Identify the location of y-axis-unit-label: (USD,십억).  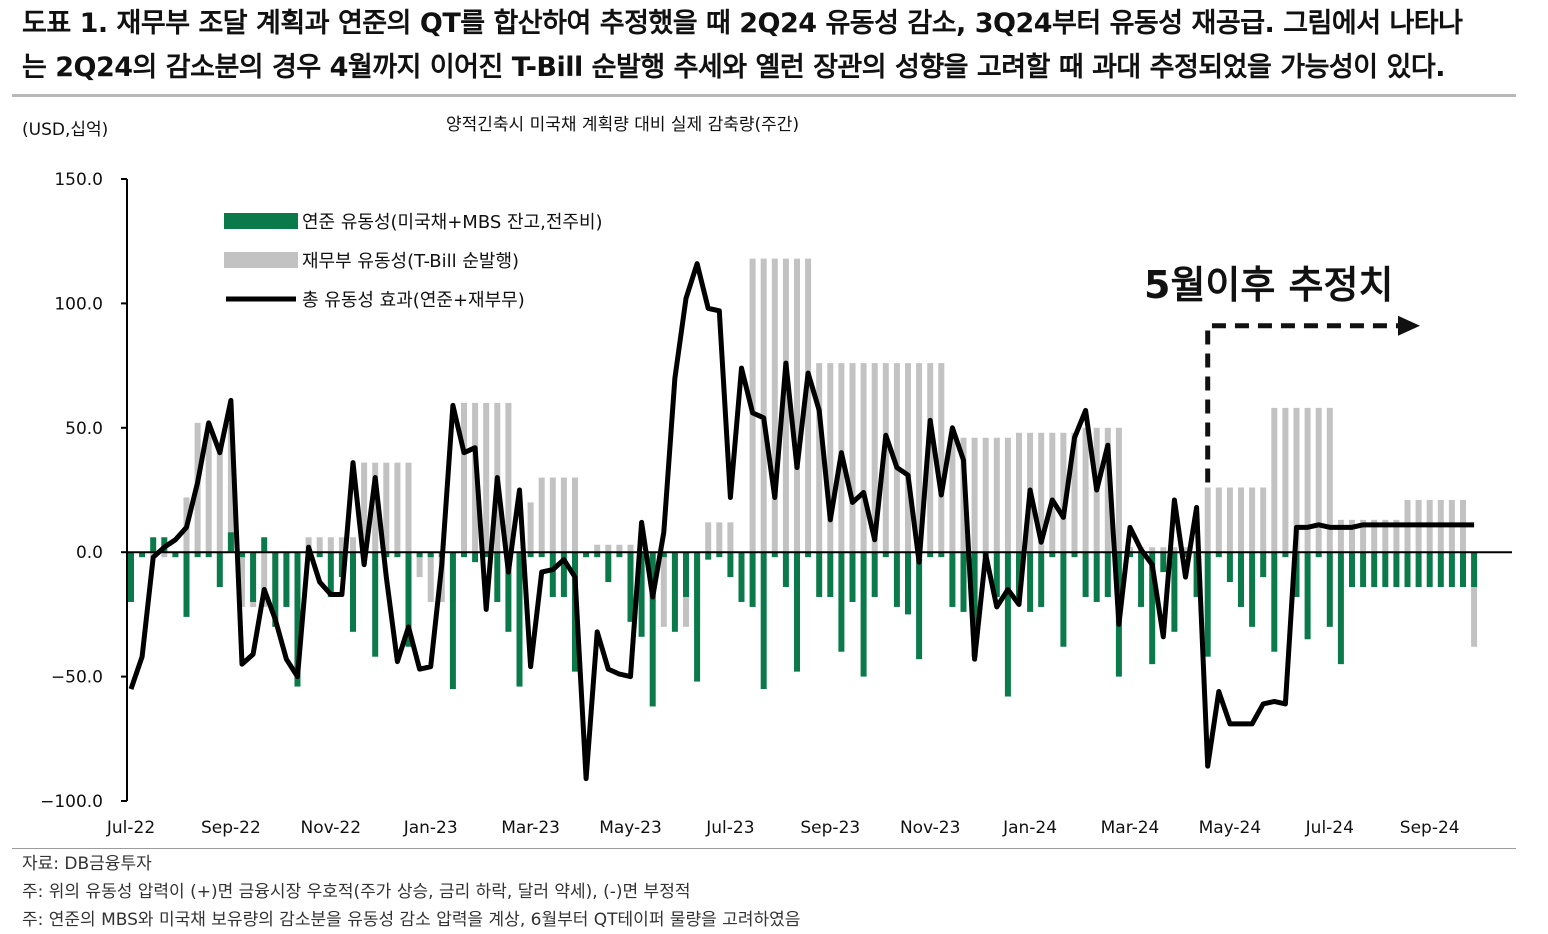
(65, 130).